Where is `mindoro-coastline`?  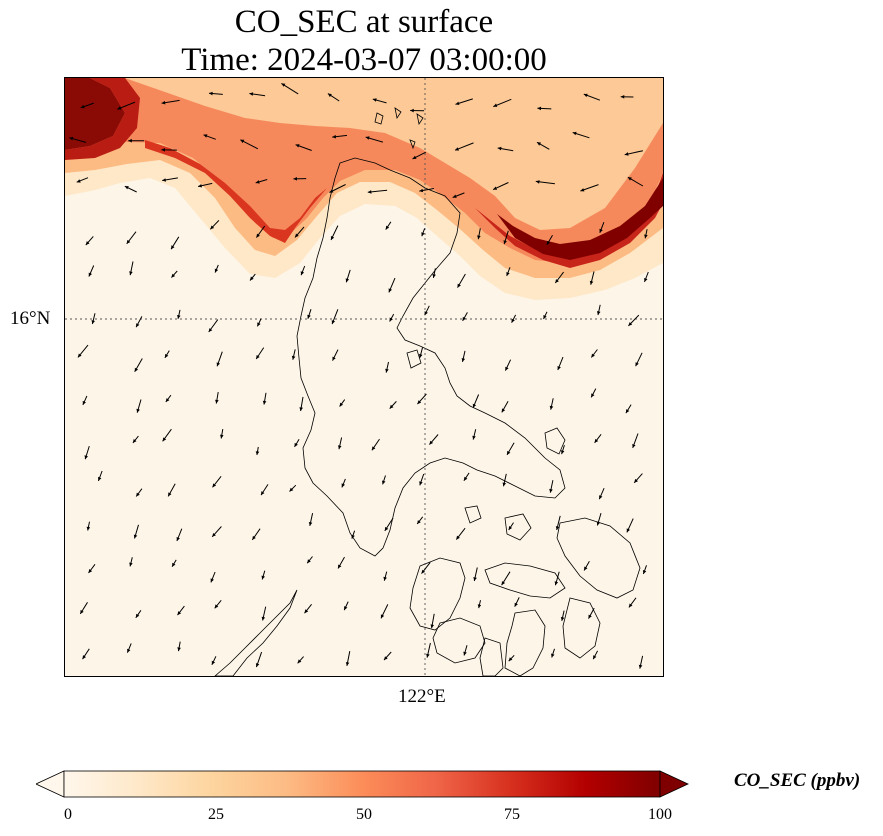
mindoro-coastline is located at coordinates (437, 594).